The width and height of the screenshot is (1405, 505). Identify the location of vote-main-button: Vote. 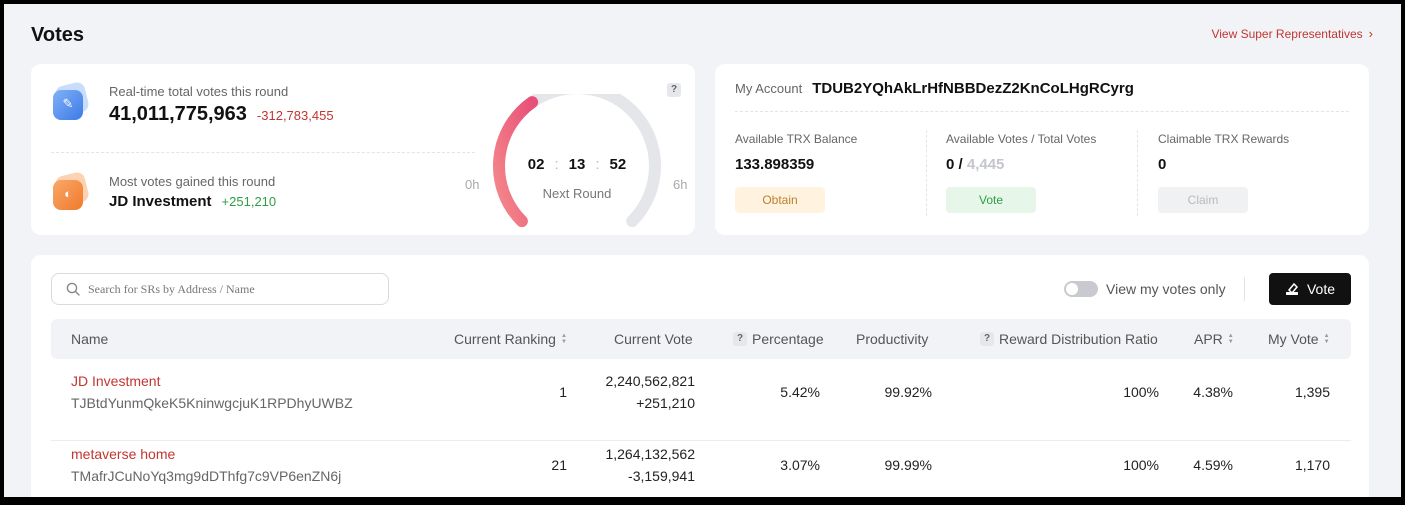
(1310, 289).